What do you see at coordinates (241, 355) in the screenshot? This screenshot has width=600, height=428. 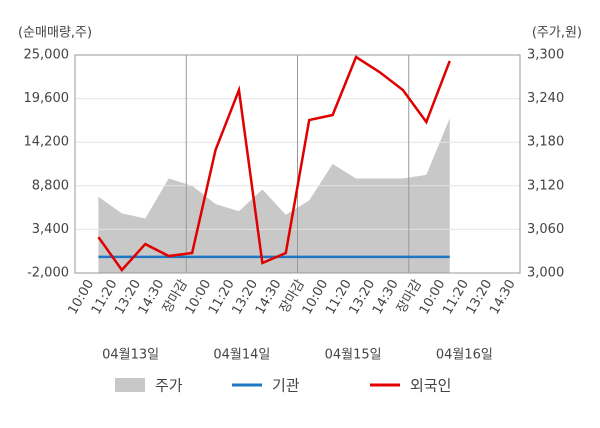 I see `date-label: 04월14일` at bounding box center [241, 355].